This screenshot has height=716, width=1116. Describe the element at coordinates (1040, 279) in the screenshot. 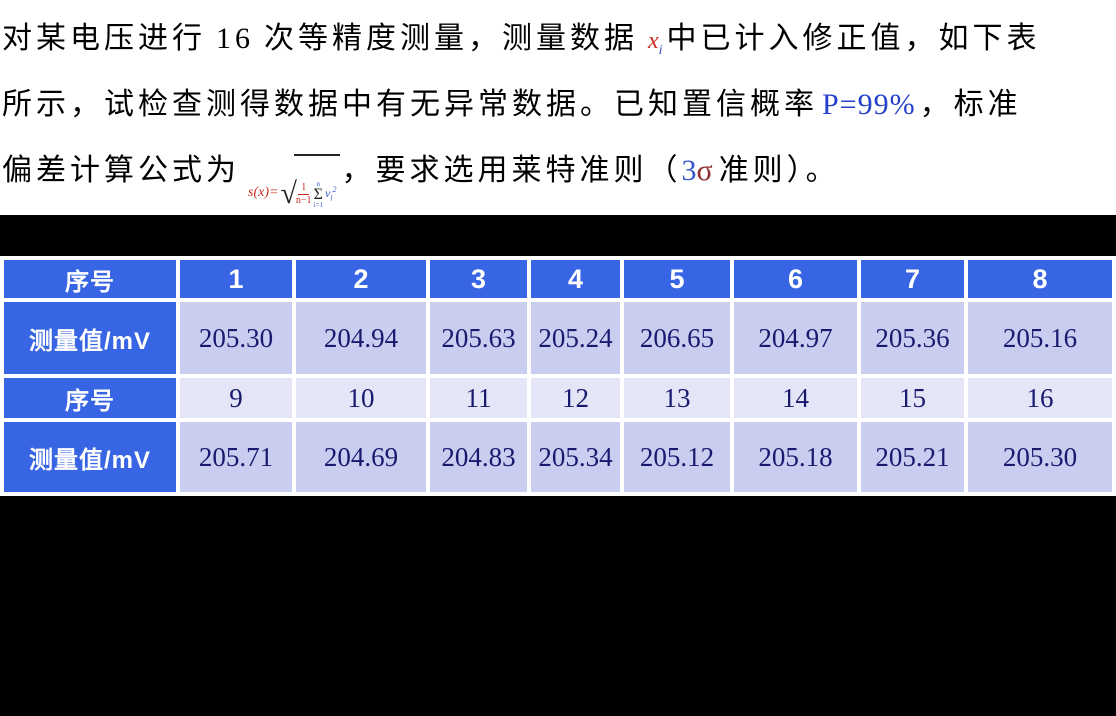

I see `index-cell: 8` at that location.